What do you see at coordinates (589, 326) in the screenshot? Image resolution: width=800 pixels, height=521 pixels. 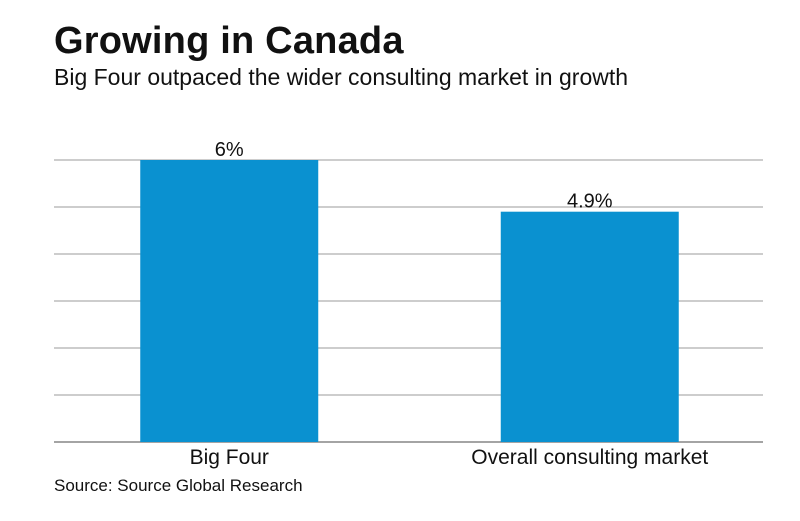 I see `bar-overall-consulting-market` at bounding box center [589, 326].